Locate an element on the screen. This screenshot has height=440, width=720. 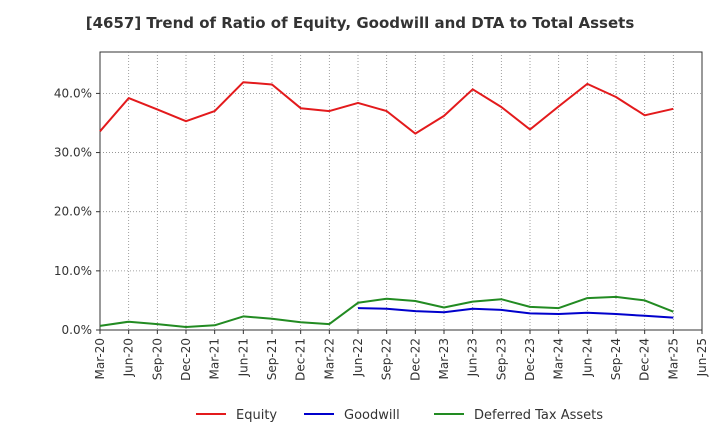
y-tick-label: 40.0% is located at coordinates (73, 93).